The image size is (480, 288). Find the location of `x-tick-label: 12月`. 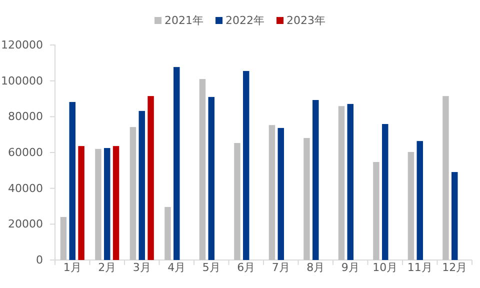

x-tick-label: 12月 is located at coordinates (455, 267).